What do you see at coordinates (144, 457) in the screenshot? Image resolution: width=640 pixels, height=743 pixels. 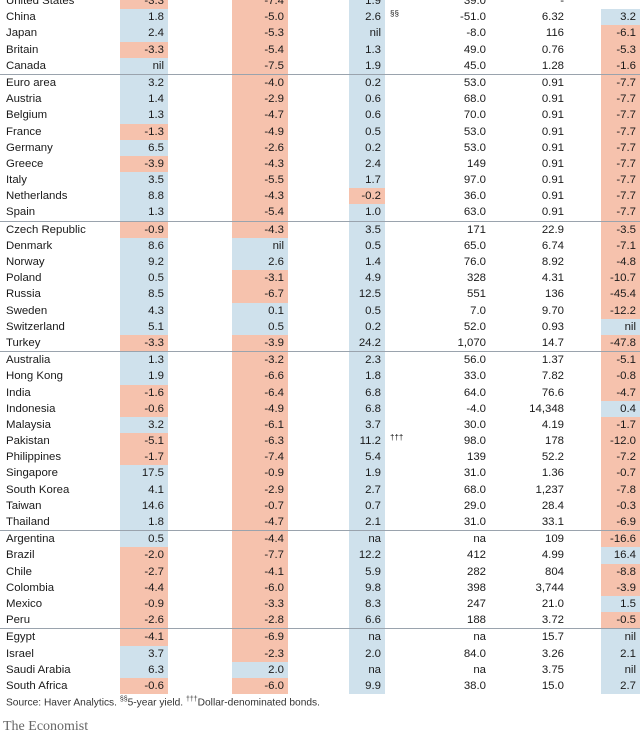 I see `value-cell-c1: -1.7` at bounding box center [144, 457].